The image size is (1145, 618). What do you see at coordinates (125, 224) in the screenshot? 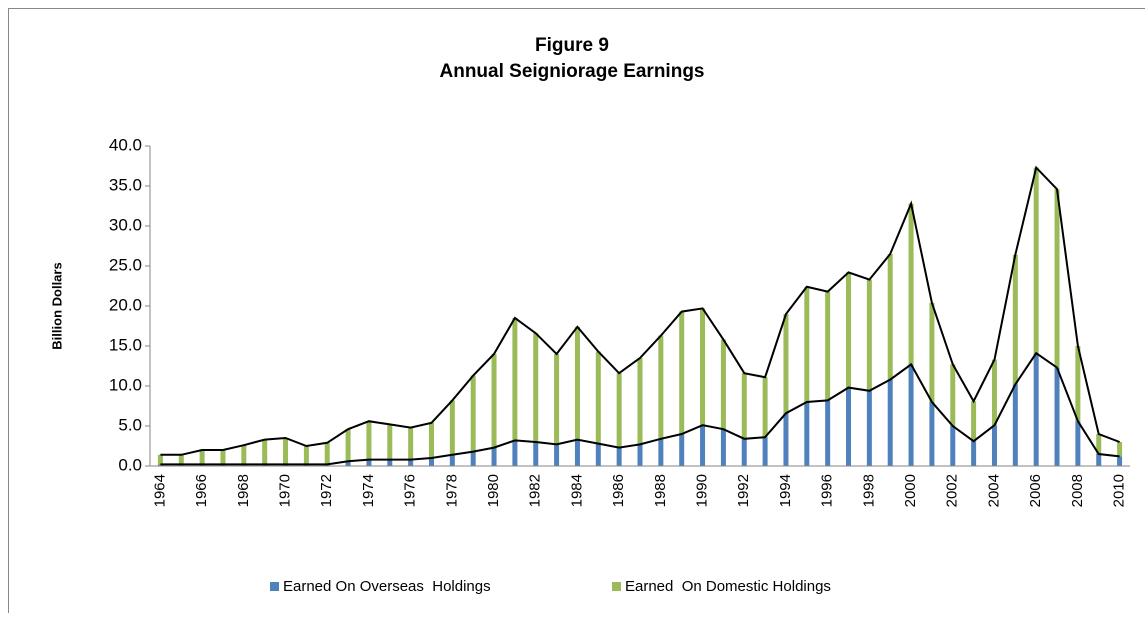
I see `y-tick-label: 30.0` at bounding box center [125, 224].